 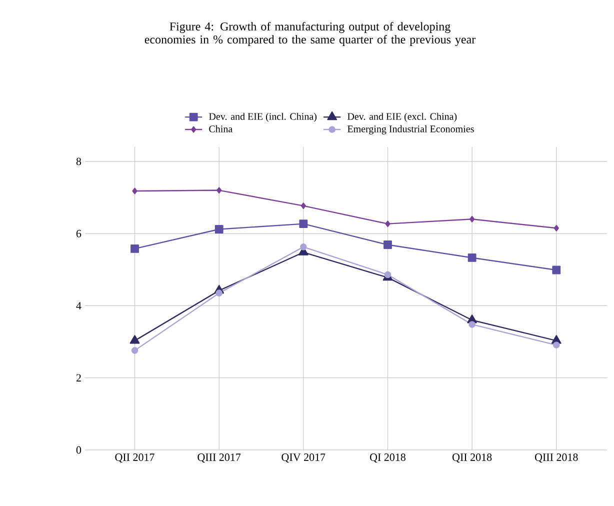 I want to click on legend-label: China, so click(x=220, y=128).